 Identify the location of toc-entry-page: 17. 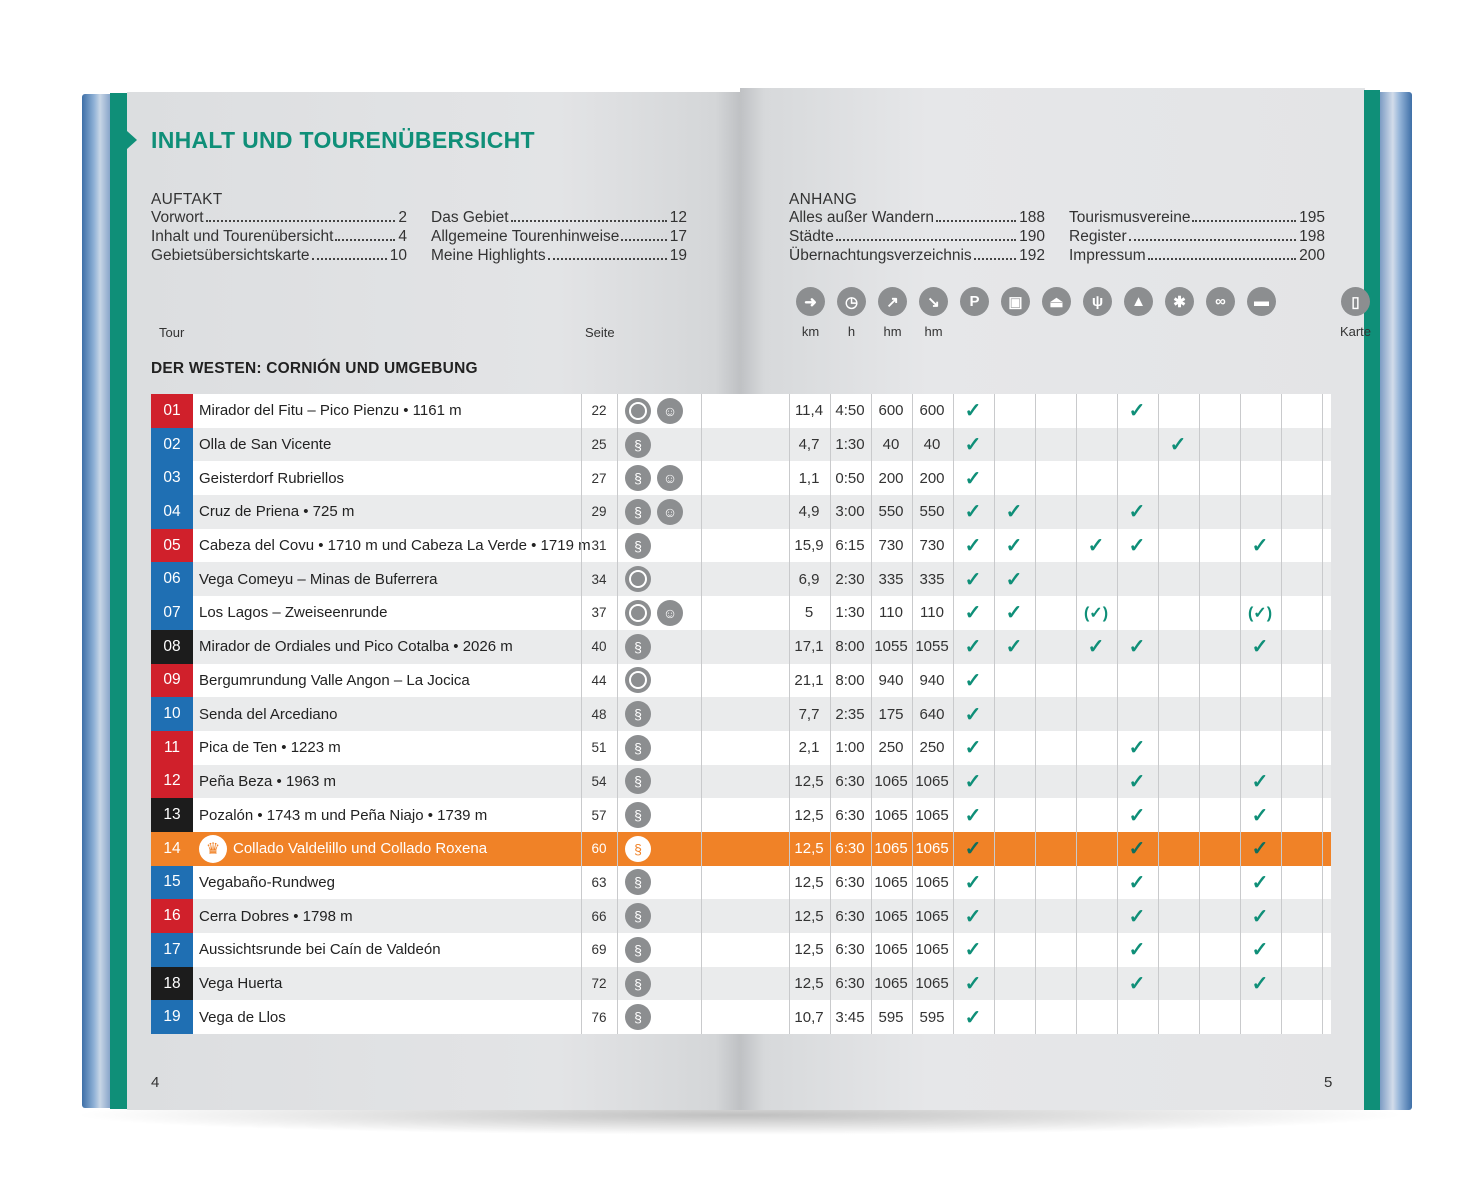
(678, 236).